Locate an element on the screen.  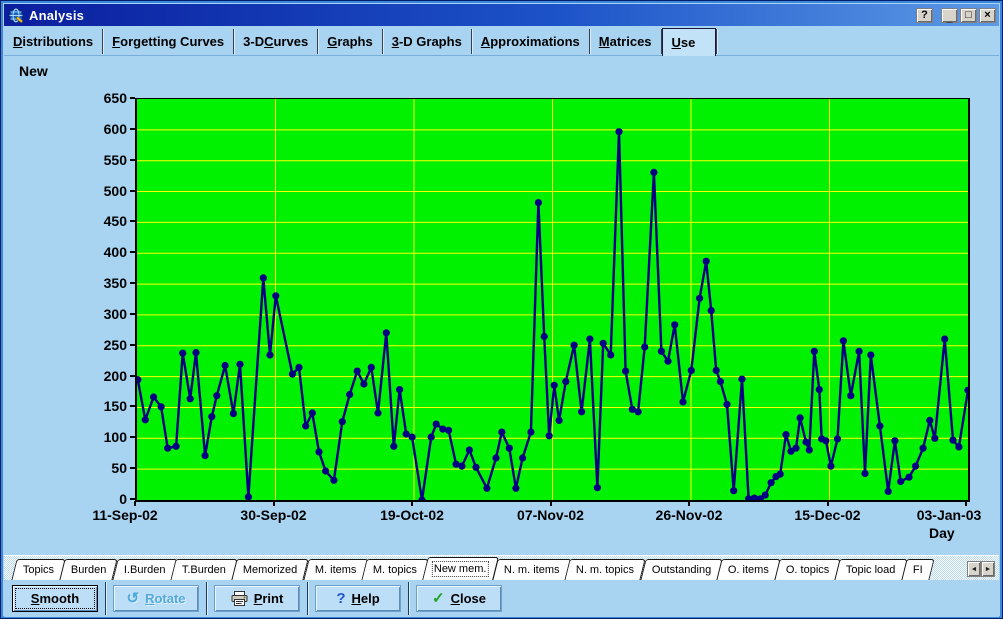
graph-tab-topic-load: Topic load is located at coordinates (871, 569).